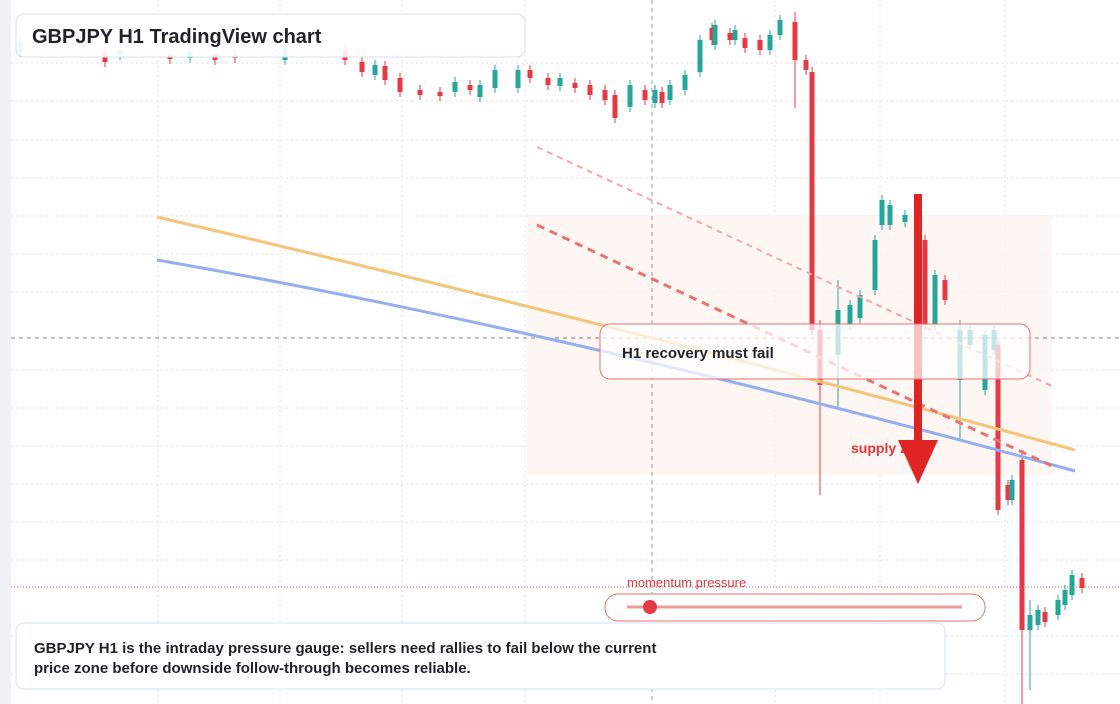 The height and width of the screenshot is (704, 1120). What do you see at coordinates (918, 318) in the screenshot?
I see `arrow-shaft` at bounding box center [918, 318].